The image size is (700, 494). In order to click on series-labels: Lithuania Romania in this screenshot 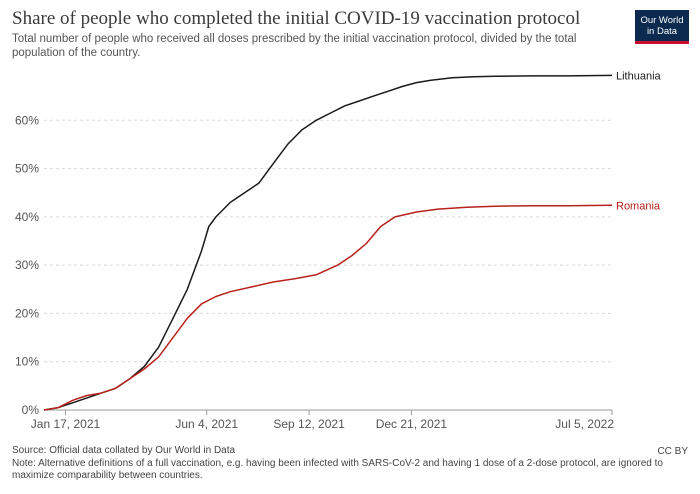, I will do `click(639, 141)`.